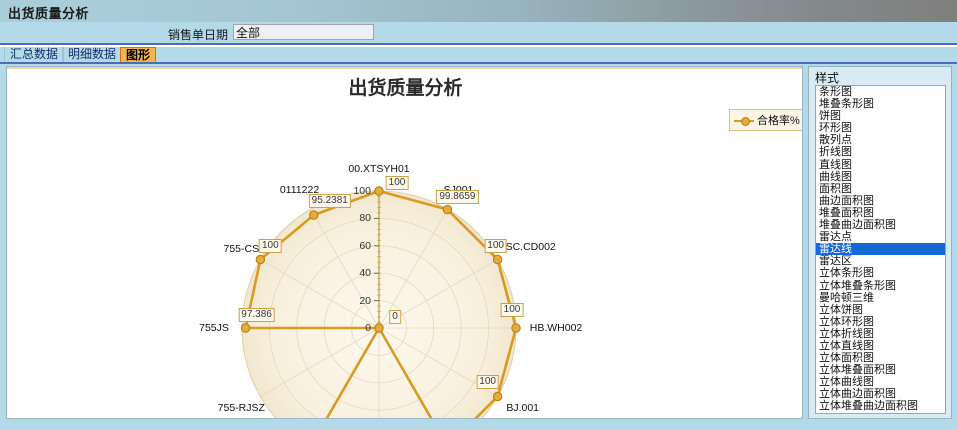 The height and width of the screenshot is (430, 957). What do you see at coordinates (827, 78) in the screenshot?
I see `style-group-title: 样式` at bounding box center [827, 78].